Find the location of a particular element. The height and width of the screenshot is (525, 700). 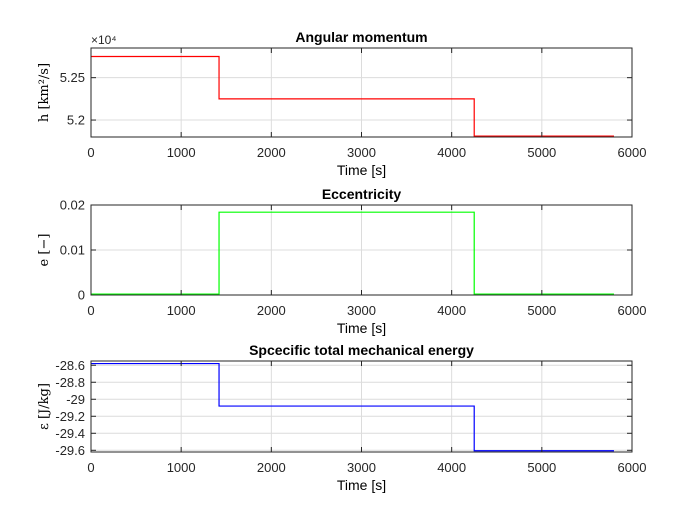

specific-energy-xtick-label: 6000 is located at coordinates (632, 467).